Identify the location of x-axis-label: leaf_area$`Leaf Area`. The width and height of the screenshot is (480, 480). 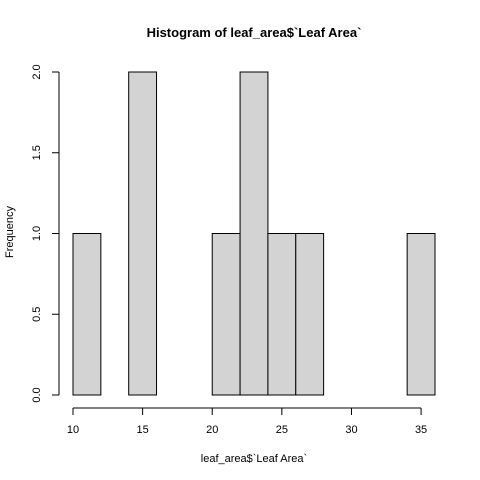
(254, 459).